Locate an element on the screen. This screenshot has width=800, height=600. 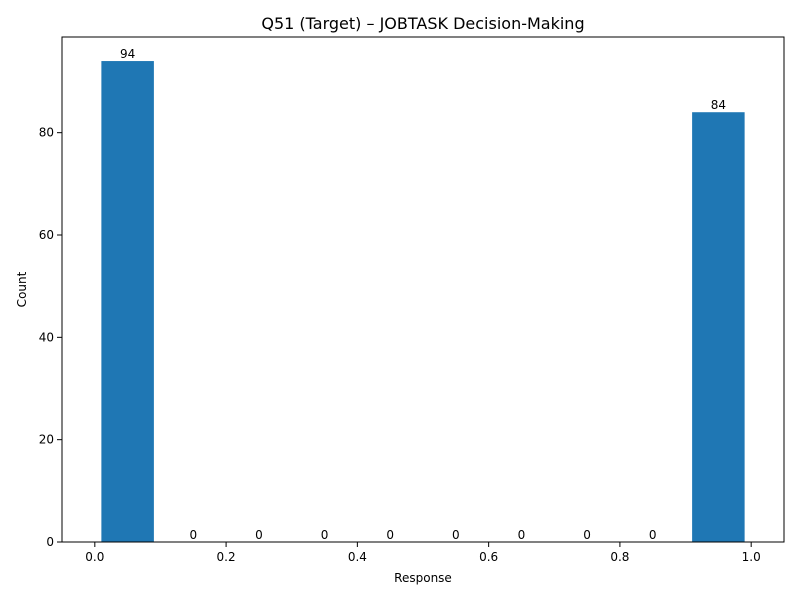
x-tick-label-3: 0.6 is located at coordinates (488, 557).